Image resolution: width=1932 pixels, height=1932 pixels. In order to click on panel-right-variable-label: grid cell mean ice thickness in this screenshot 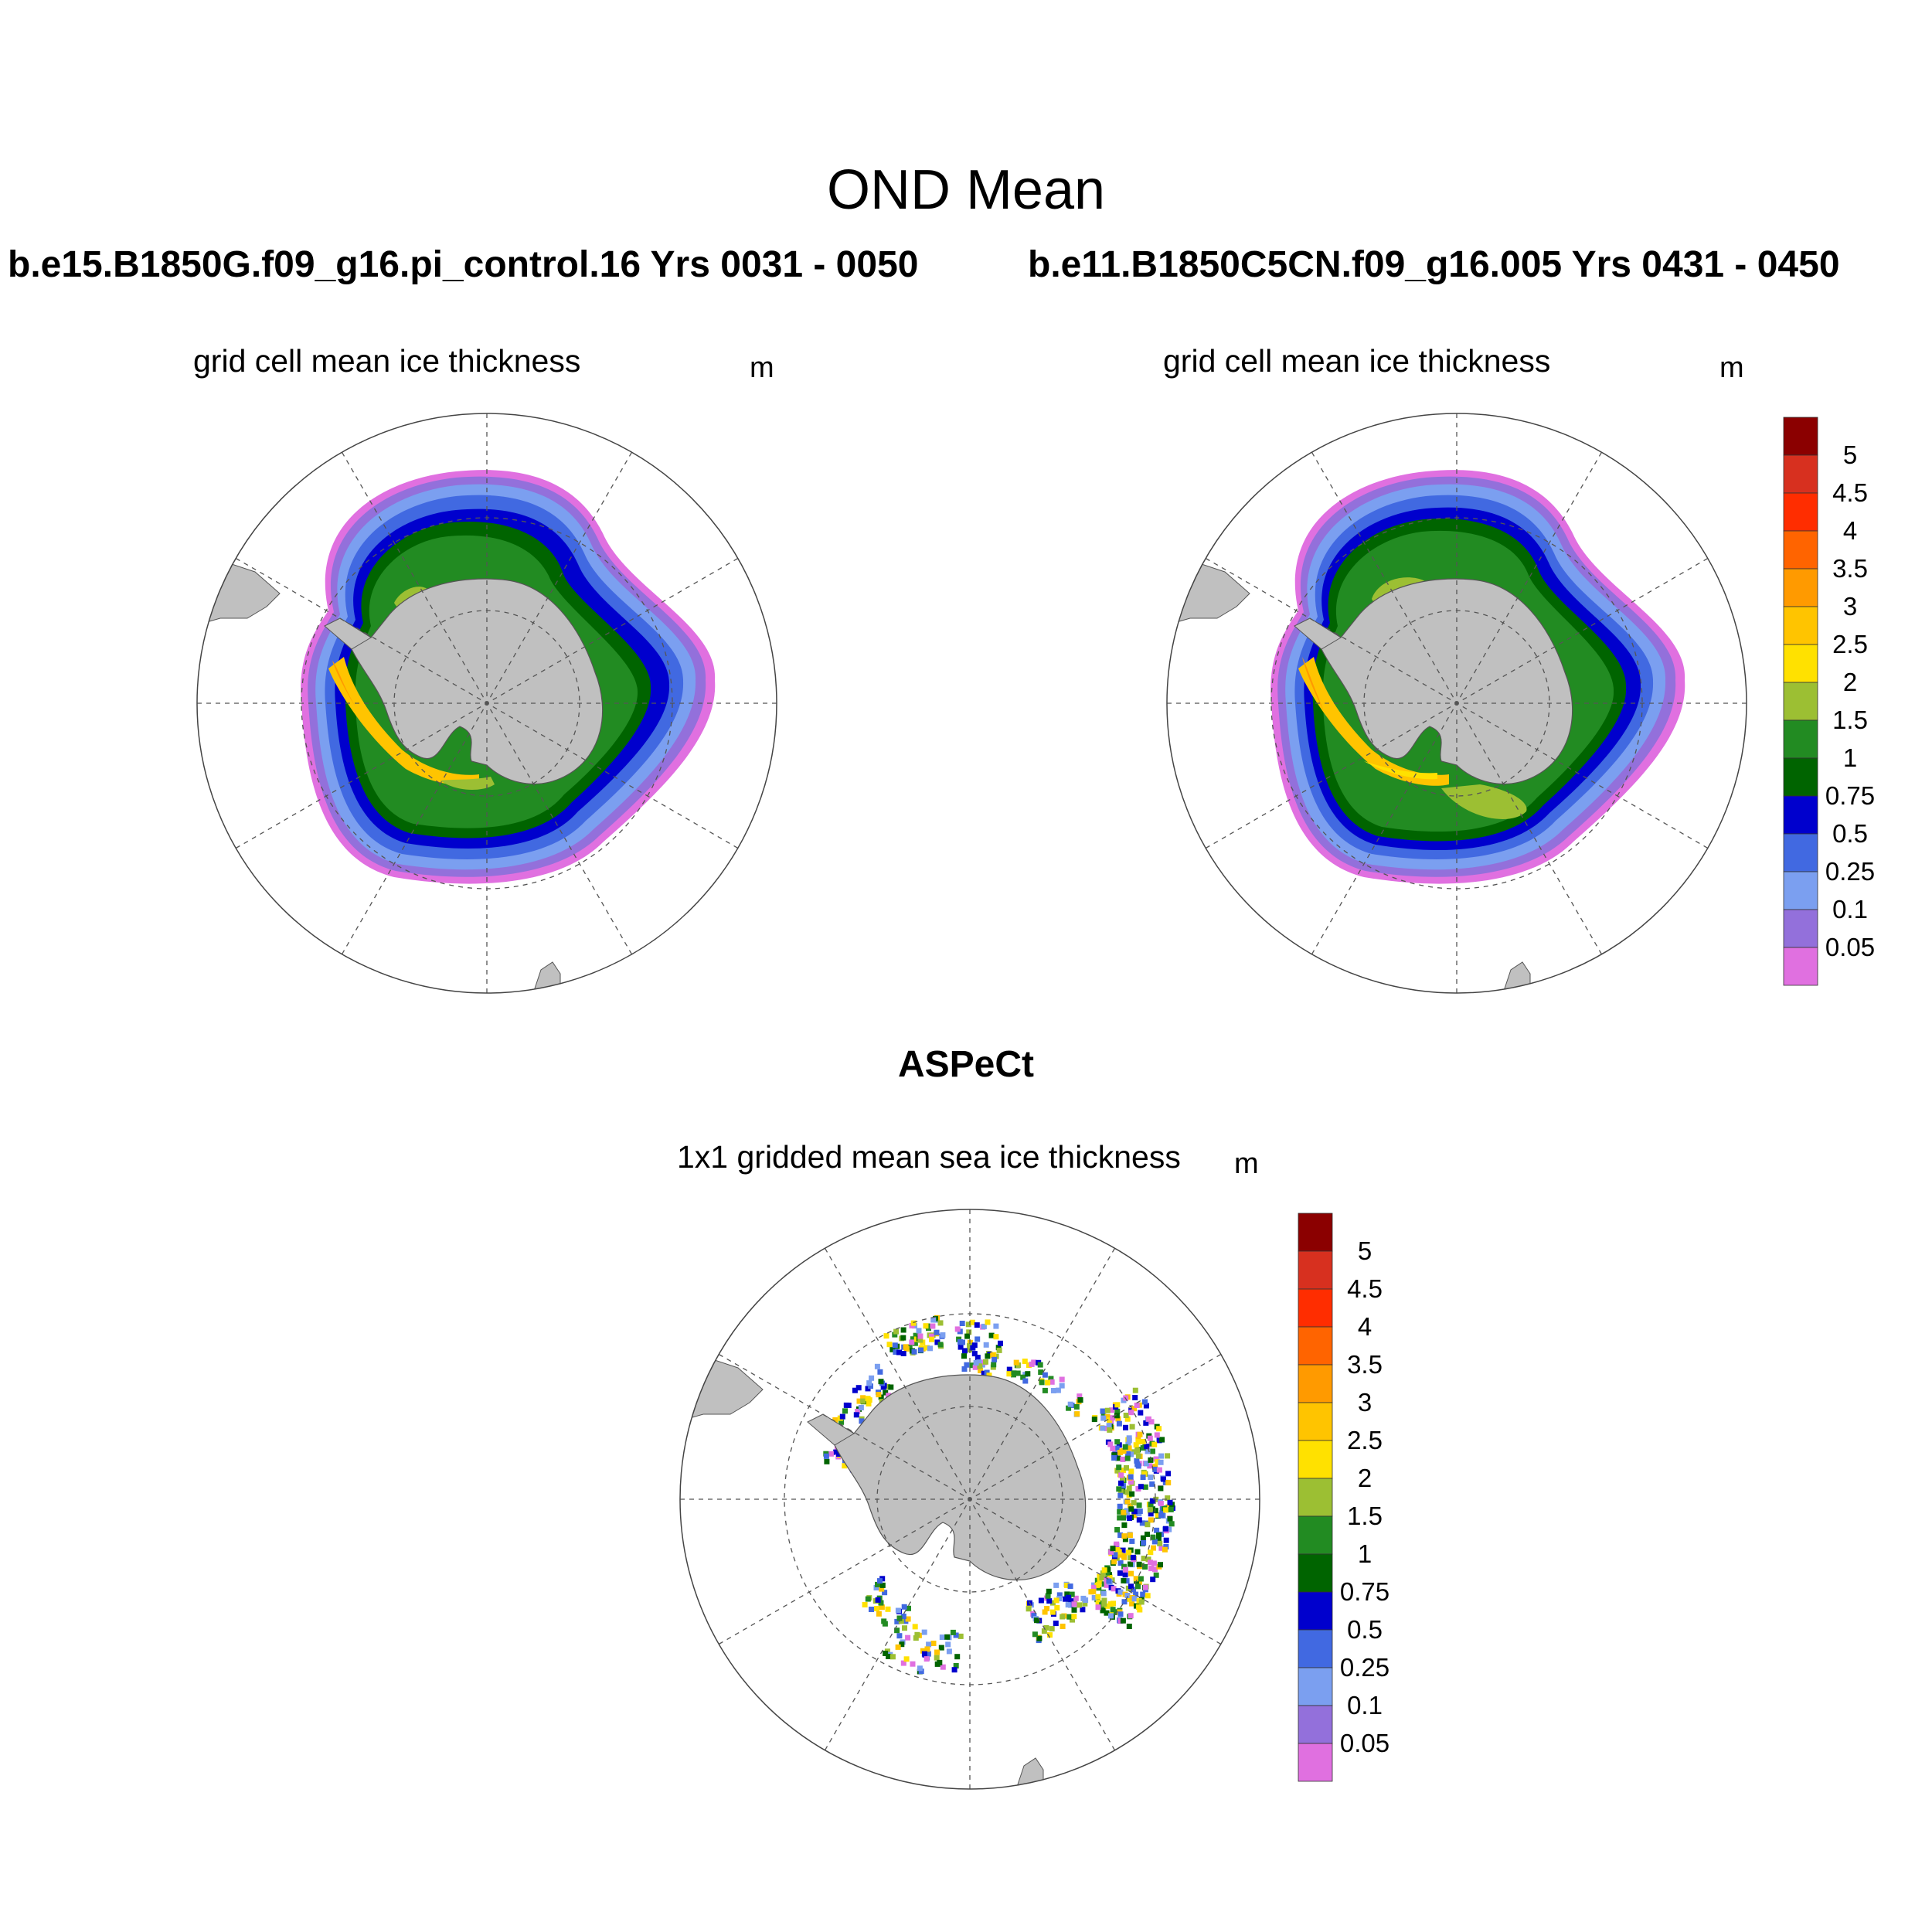, I will do `click(1357, 361)`.